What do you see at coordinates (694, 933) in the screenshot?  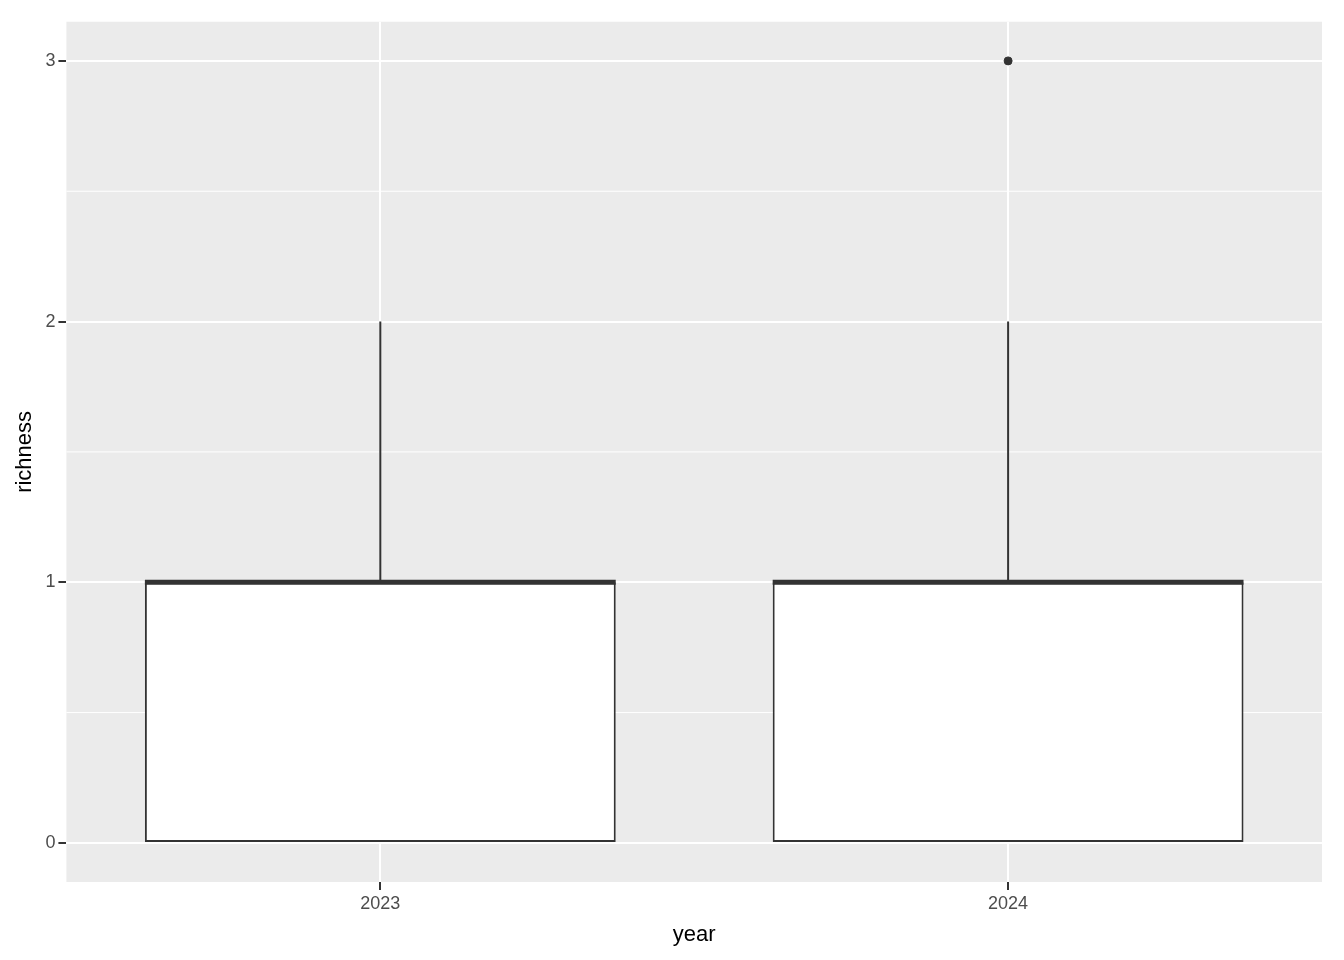 I see `x-axis-title: year` at bounding box center [694, 933].